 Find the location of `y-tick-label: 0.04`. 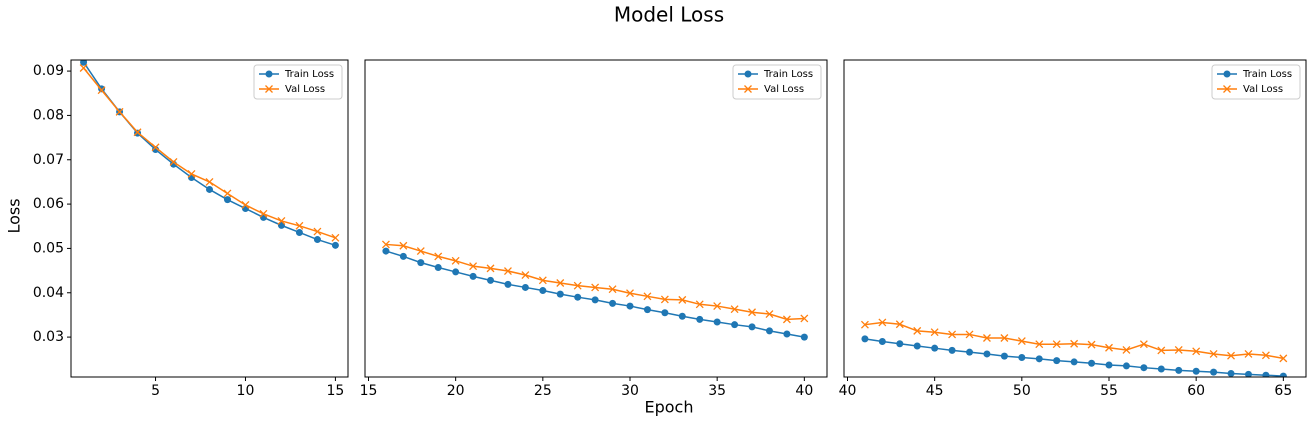

y-tick-label: 0.04 is located at coordinates (48, 293).